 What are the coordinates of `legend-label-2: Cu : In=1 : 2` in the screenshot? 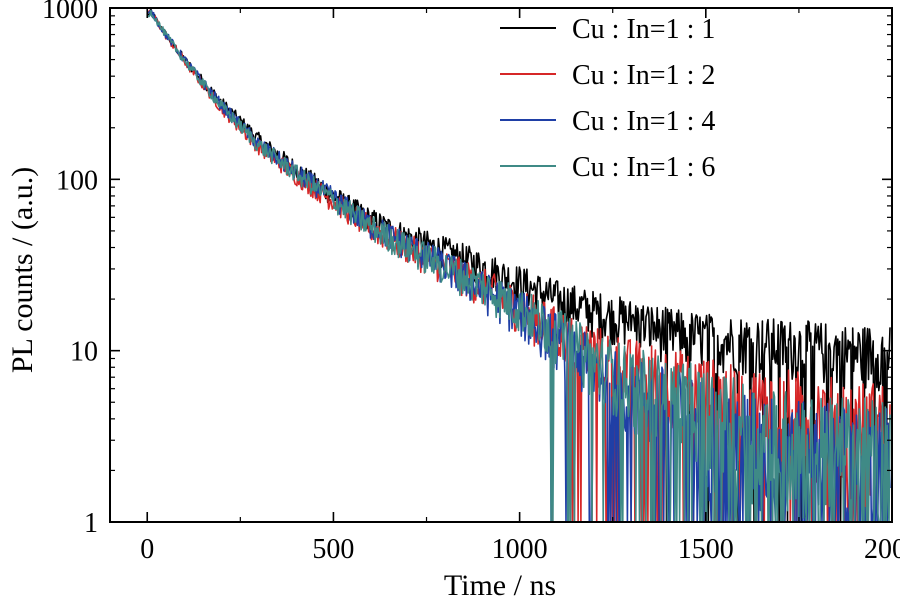 It's located at (643, 75).